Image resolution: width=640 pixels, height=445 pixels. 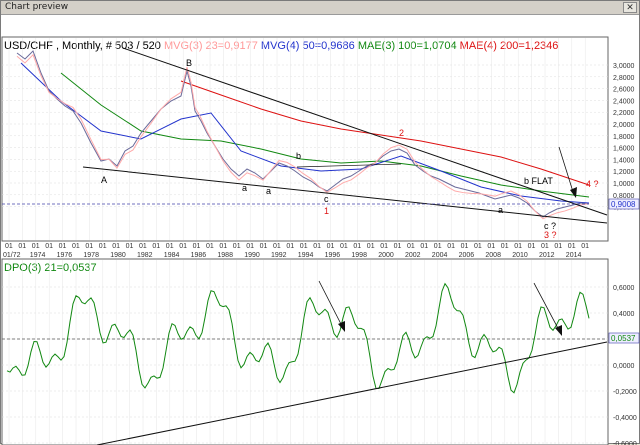 What do you see at coordinates (82, 46) in the screenshot?
I see `header-segment-0: USD/CHF , Monthly, # 503 / 520` at bounding box center [82, 46].